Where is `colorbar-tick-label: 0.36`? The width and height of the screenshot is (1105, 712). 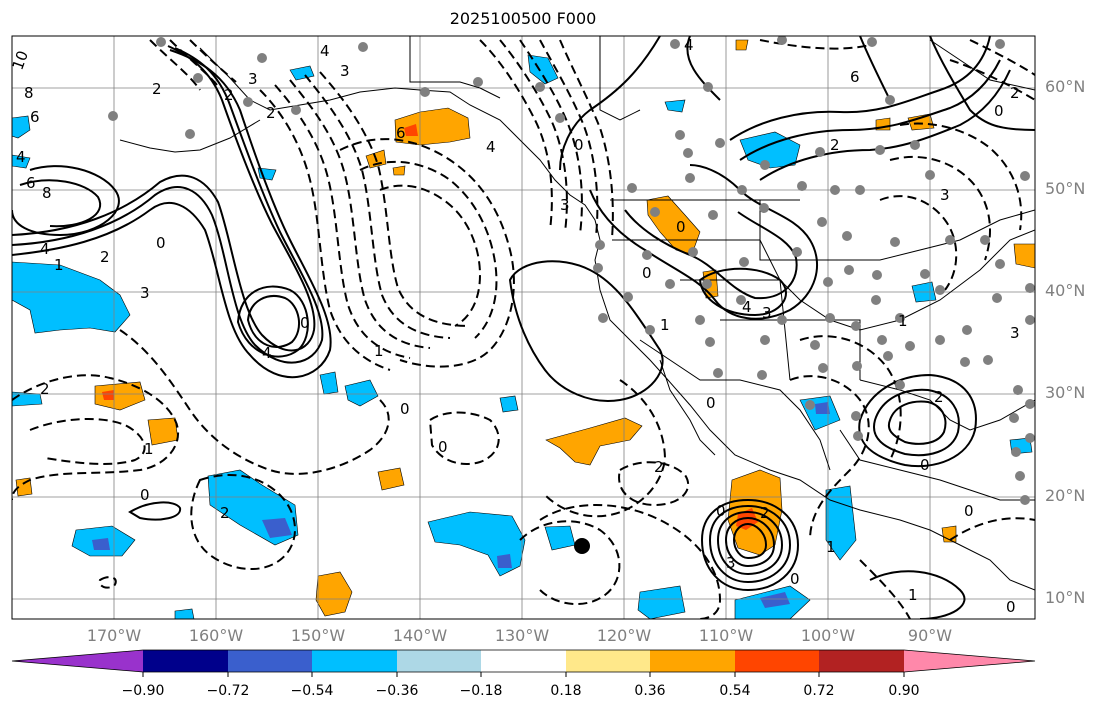
colorbar-tick-label: 0.36 is located at coordinates (650, 691).